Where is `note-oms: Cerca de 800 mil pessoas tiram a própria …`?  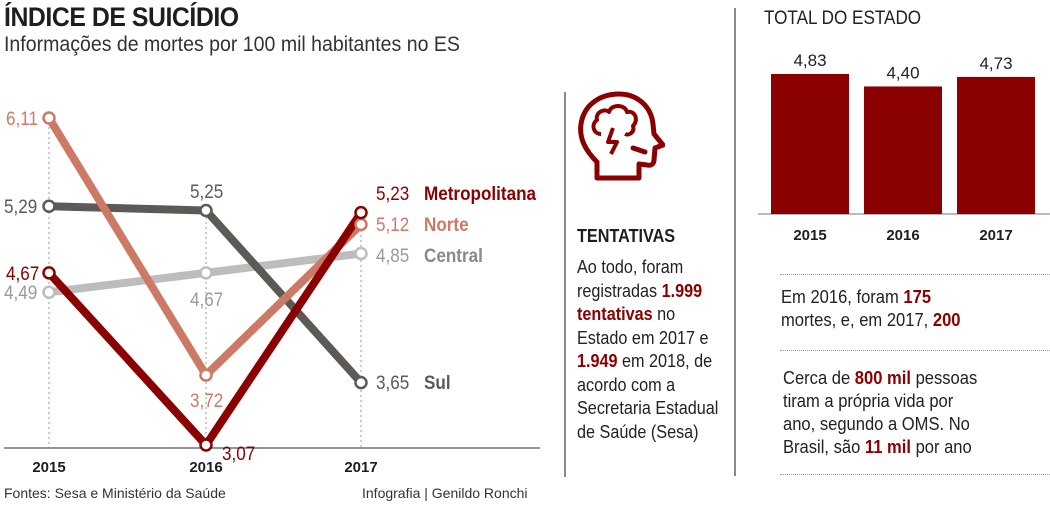 note-oms: Cerca de 800 mil pessoas tiram a própria … is located at coordinates (888, 413).